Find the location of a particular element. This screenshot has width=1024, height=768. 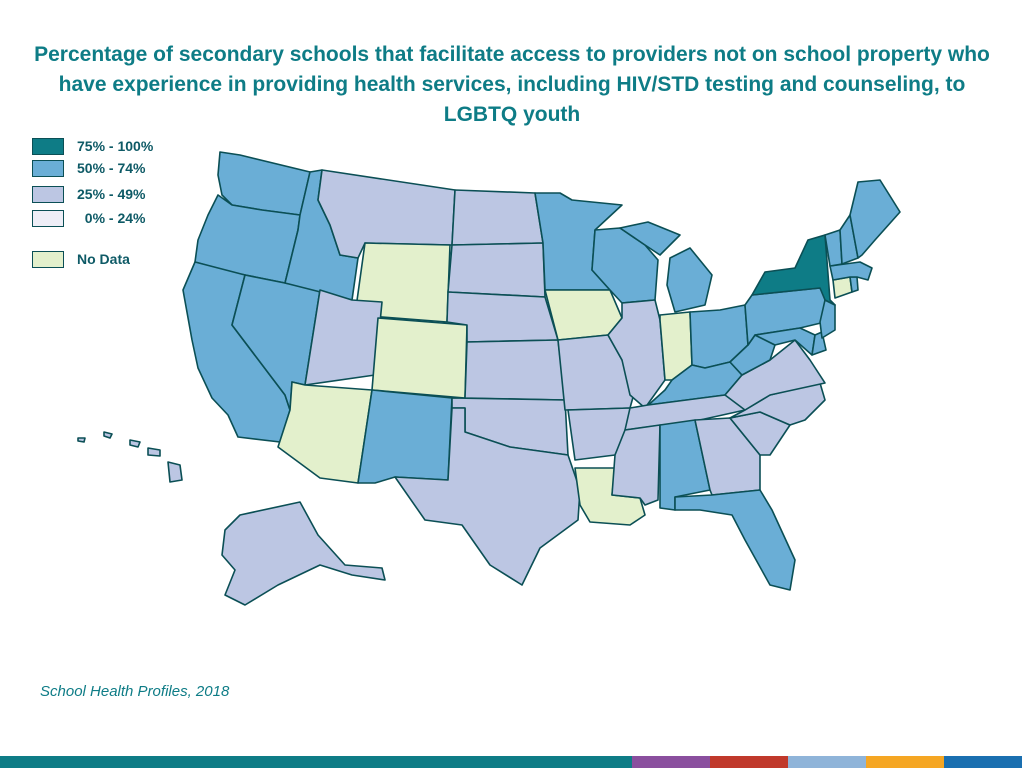

legend-item-50-74: 50% - 74% is located at coordinates (117, 169).